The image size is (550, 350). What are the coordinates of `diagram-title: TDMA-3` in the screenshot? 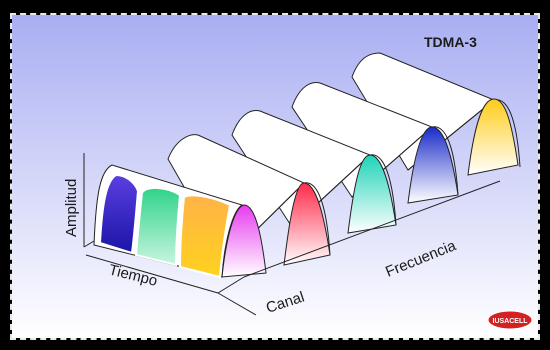 It's located at (450, 42).